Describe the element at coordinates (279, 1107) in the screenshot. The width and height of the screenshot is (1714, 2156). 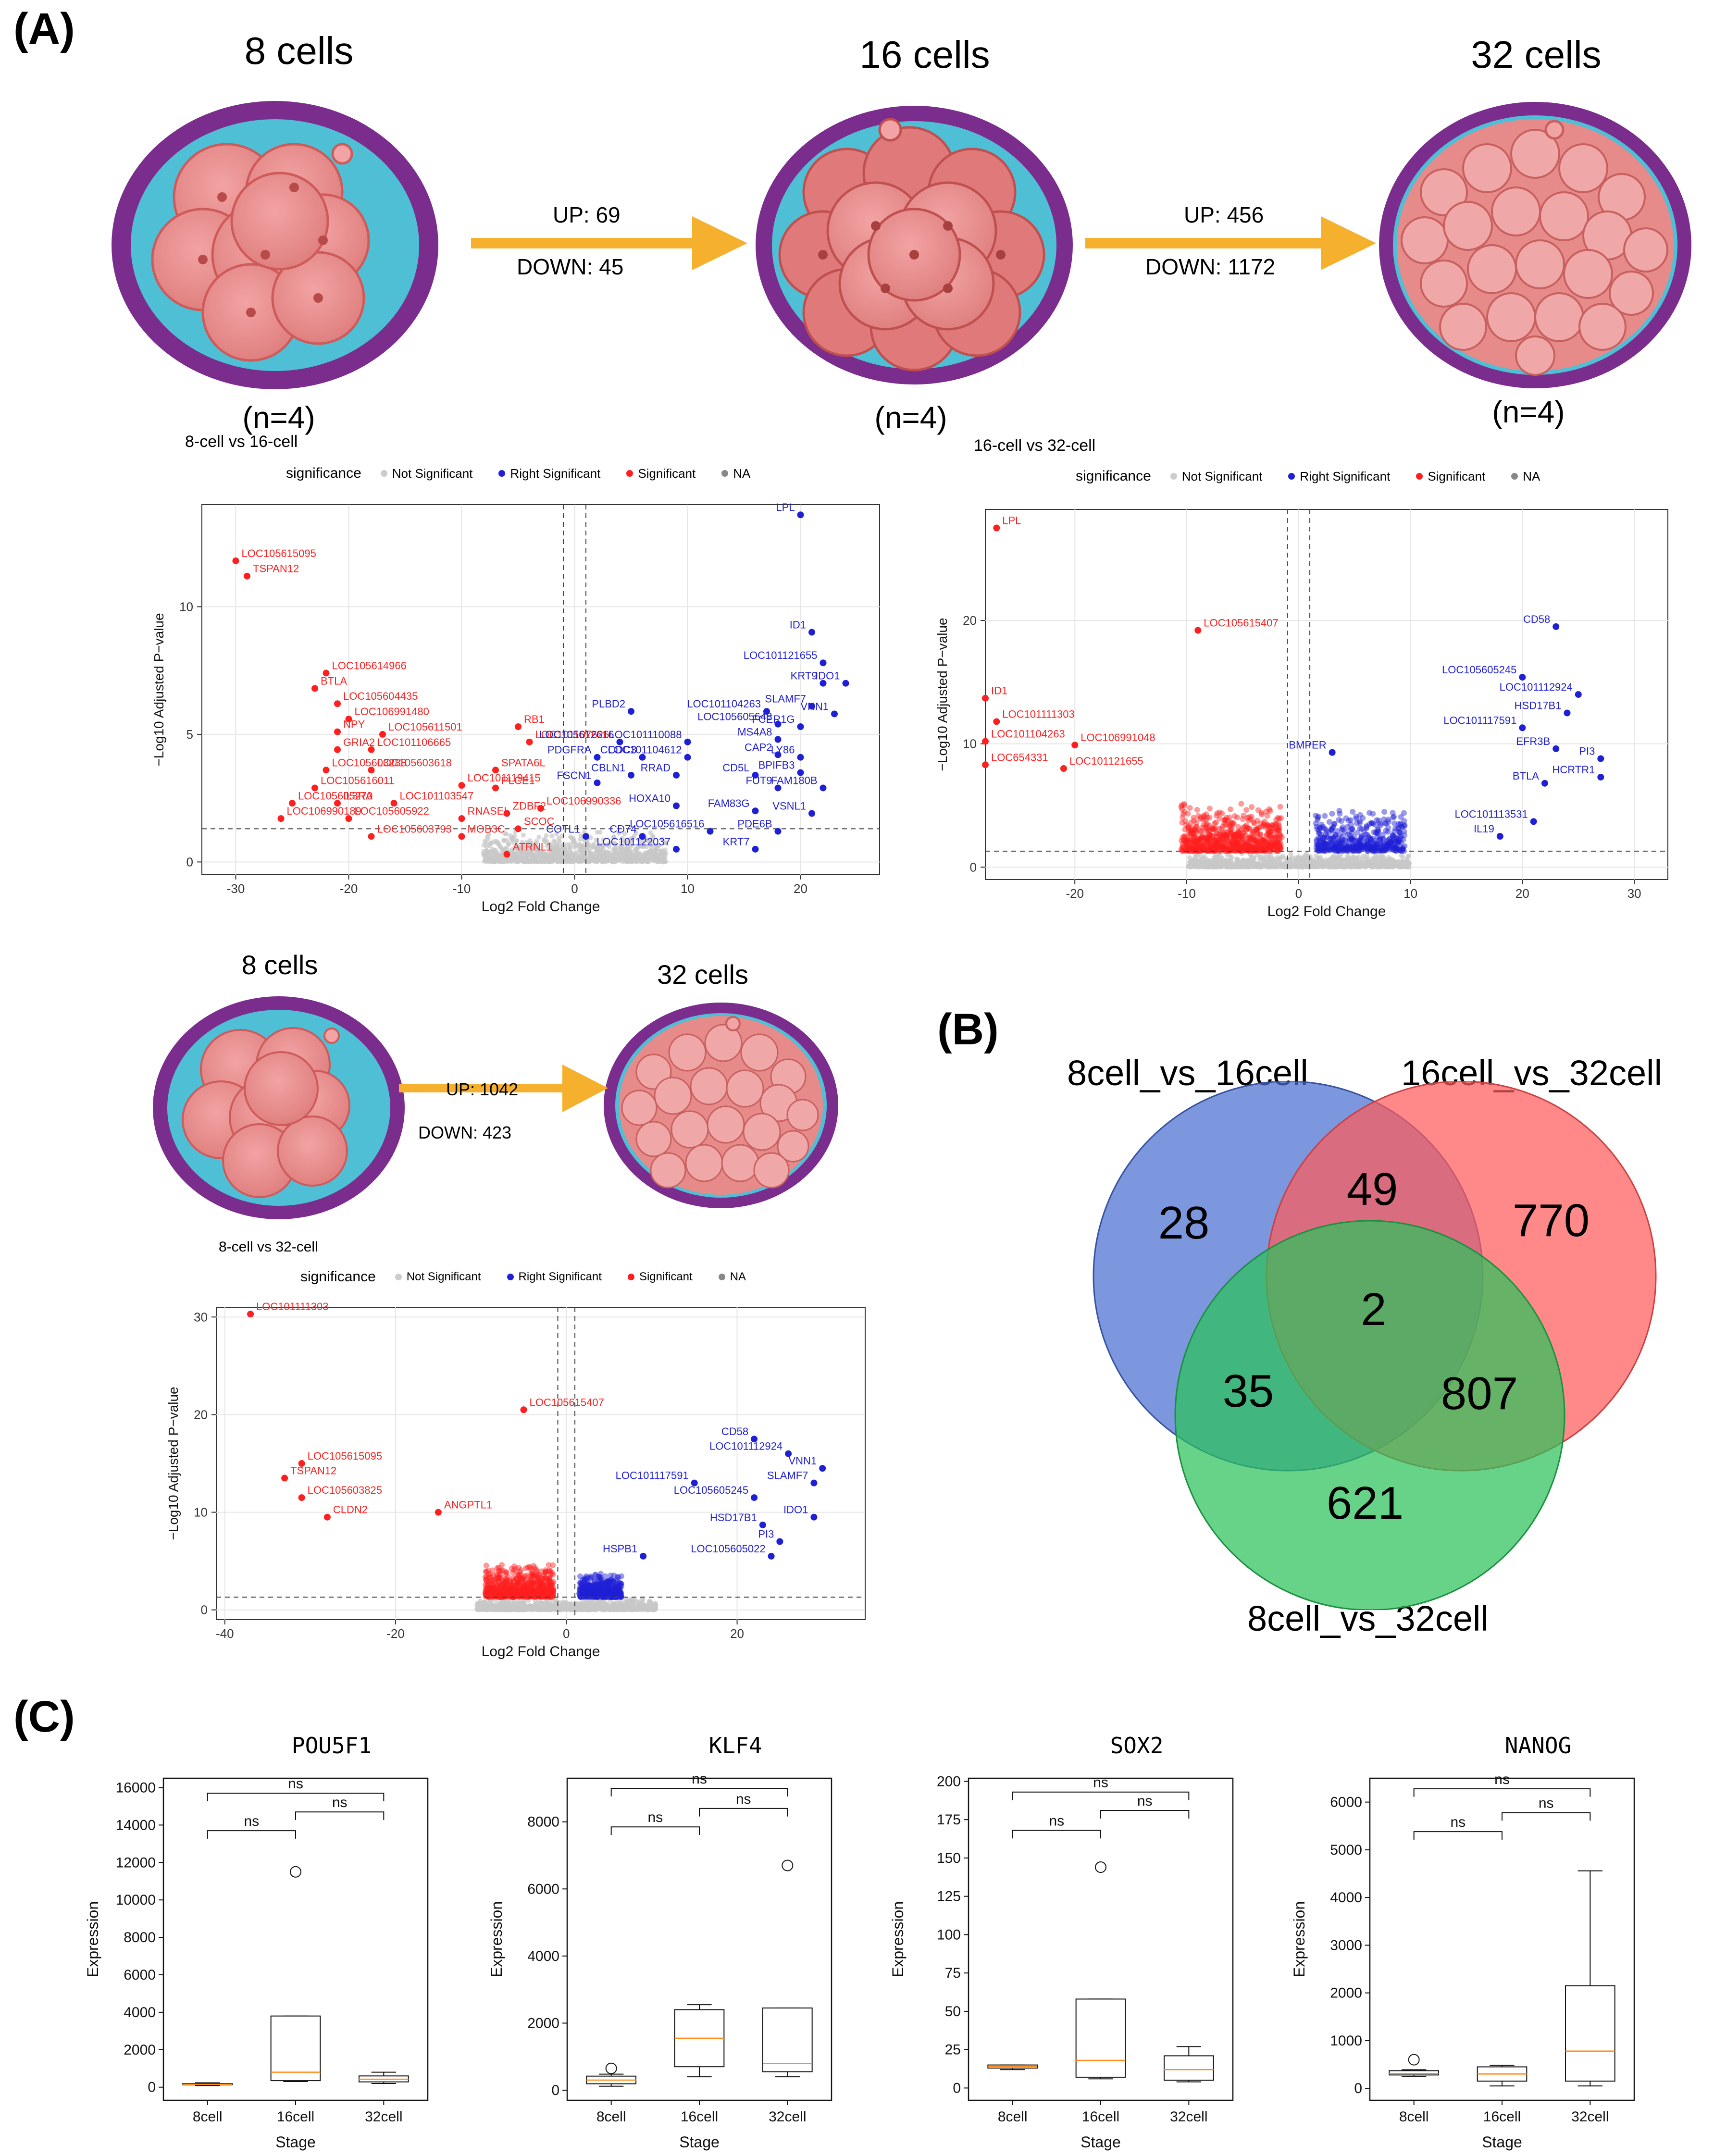
I see `embryo-8-cell-illustration-b` at that location.